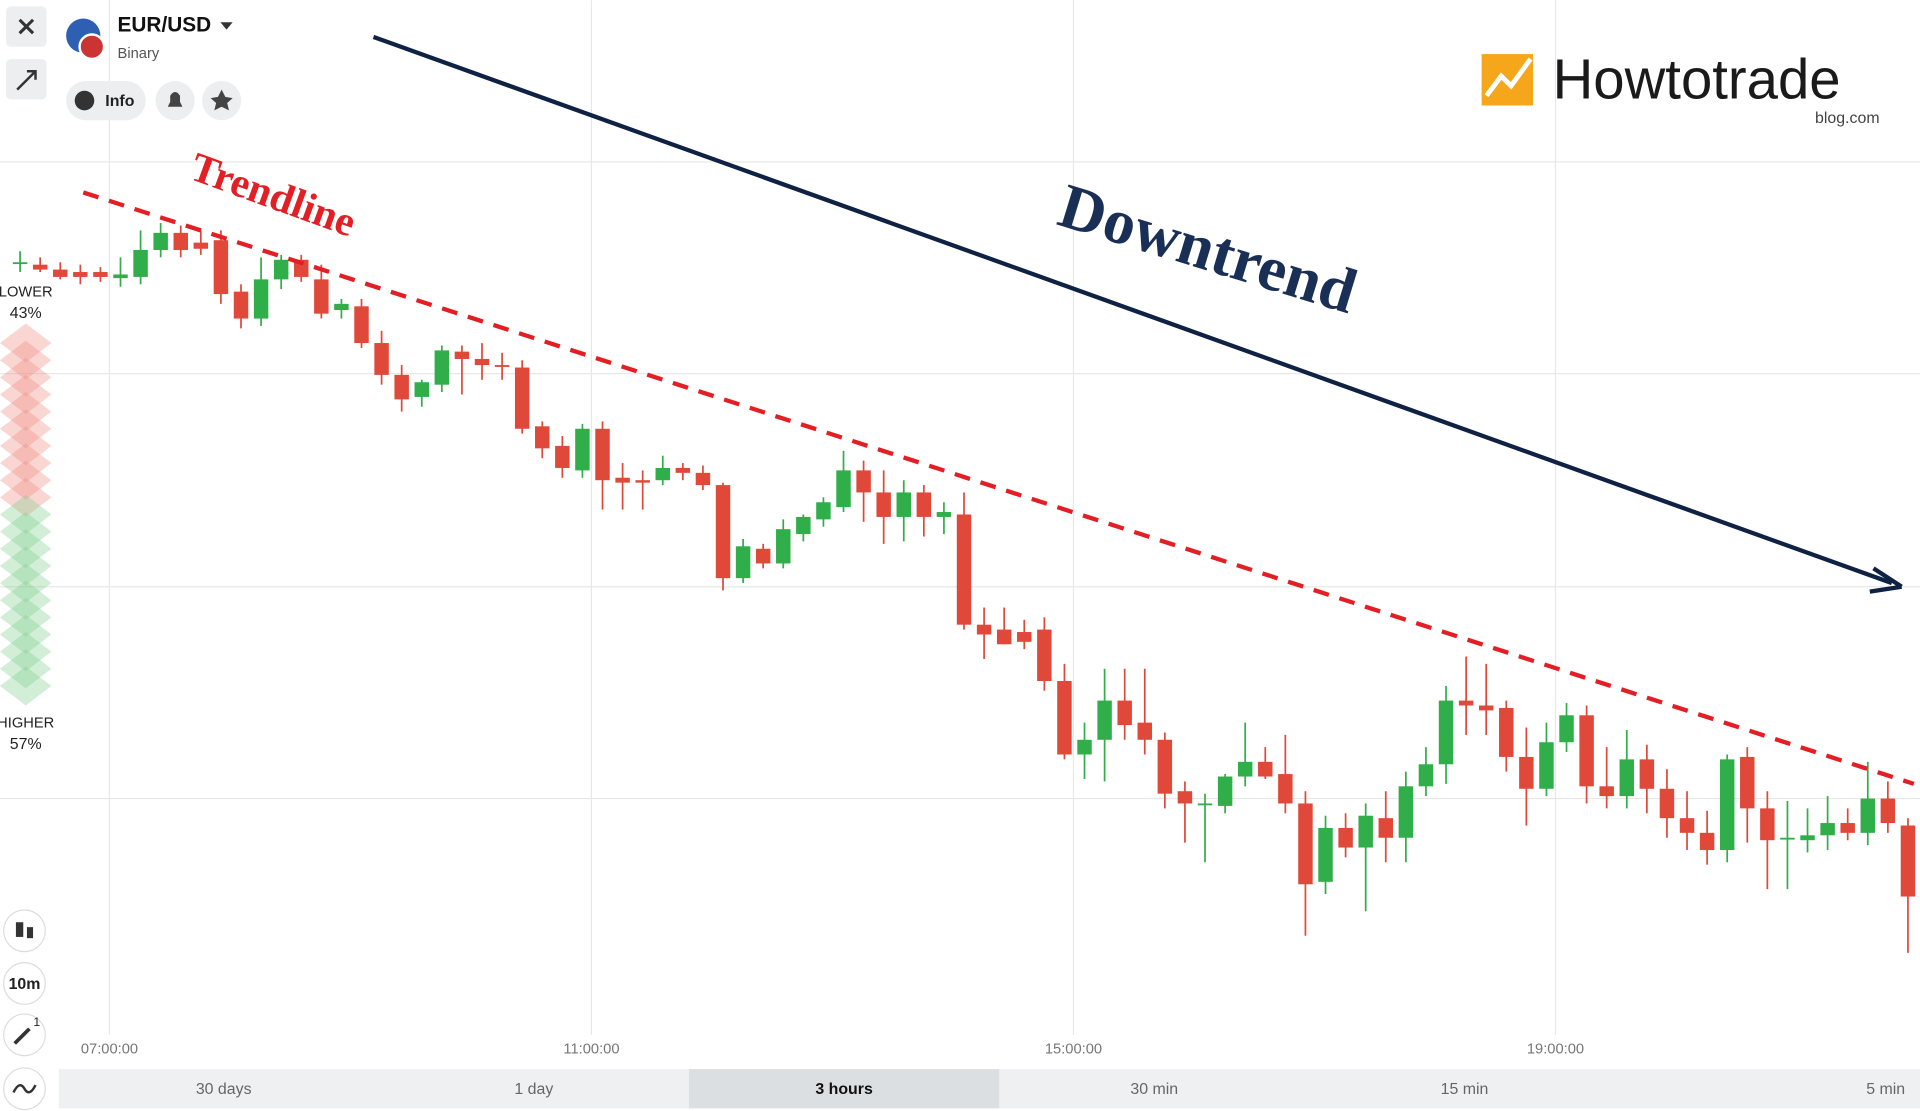 Image resolution: width=1920 pixels, height=1111 pixels. What do you see at coordinates (26, 313) in the screenshot?
I see `lower-pct: 43%` at bounding box center [26, 313].